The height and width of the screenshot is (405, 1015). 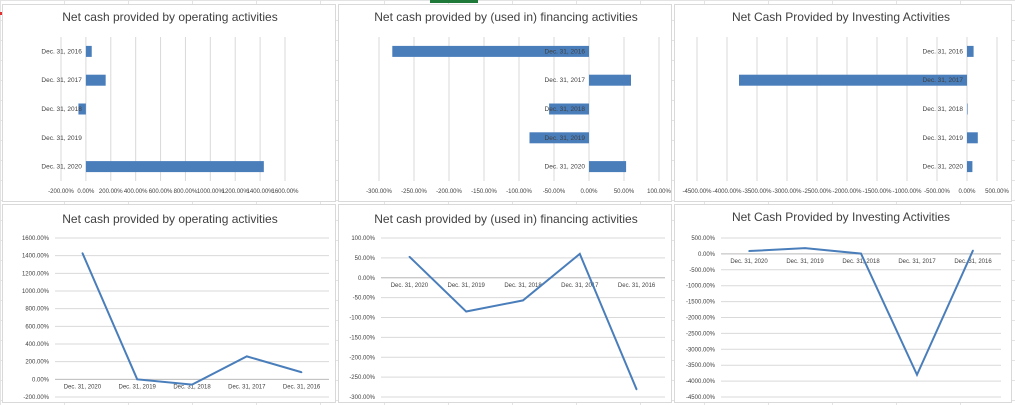 I want to click on x-tick-label: 100.00%, so click(x=659, y=192).